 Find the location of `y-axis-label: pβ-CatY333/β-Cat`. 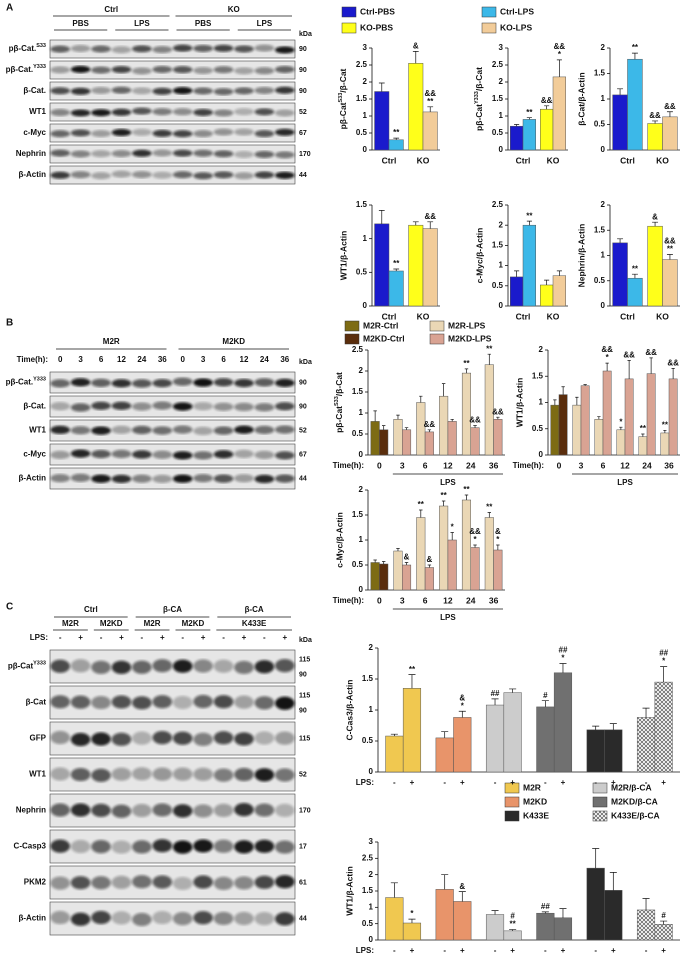

y-axis-label: pβ-CatY333/β-Cat is located at coordinates (479, 99).